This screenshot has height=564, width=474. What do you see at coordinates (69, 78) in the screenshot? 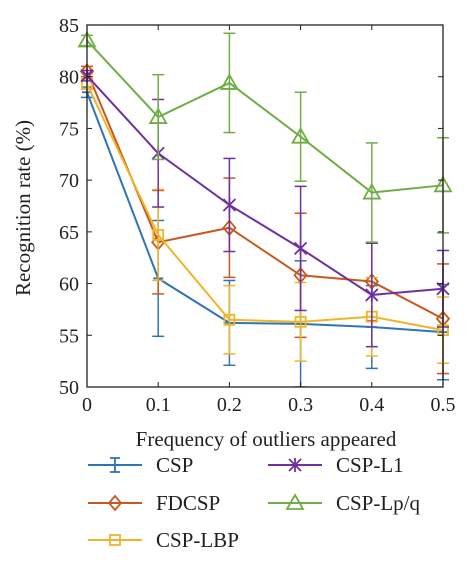
I see `y-tick-label: 80` at bounding box center [69, 78].